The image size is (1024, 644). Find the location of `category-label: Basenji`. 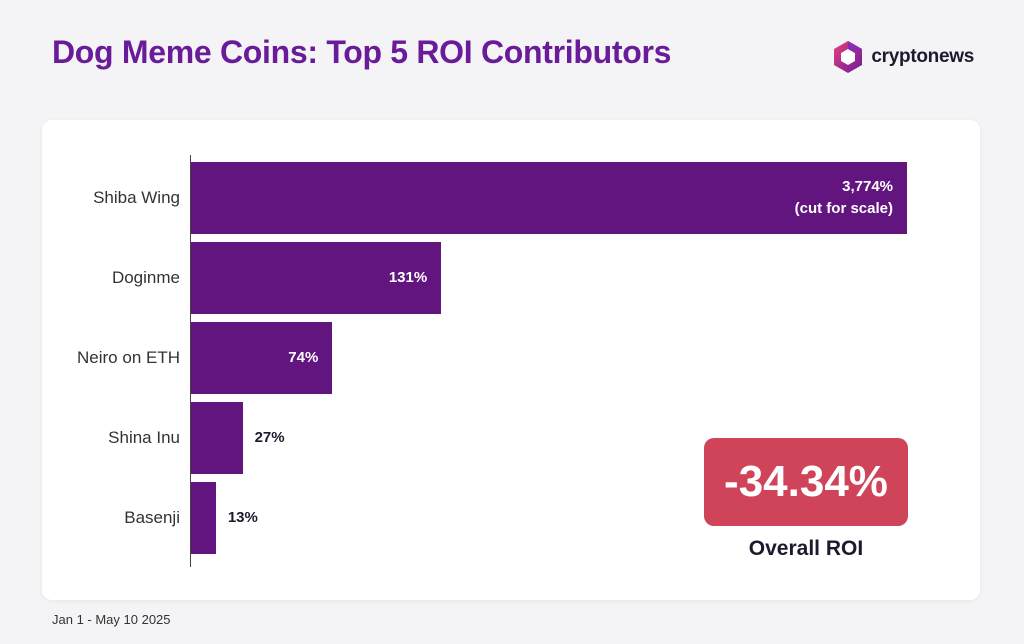

category-label: Basenji is located at coordinates (152, 517).